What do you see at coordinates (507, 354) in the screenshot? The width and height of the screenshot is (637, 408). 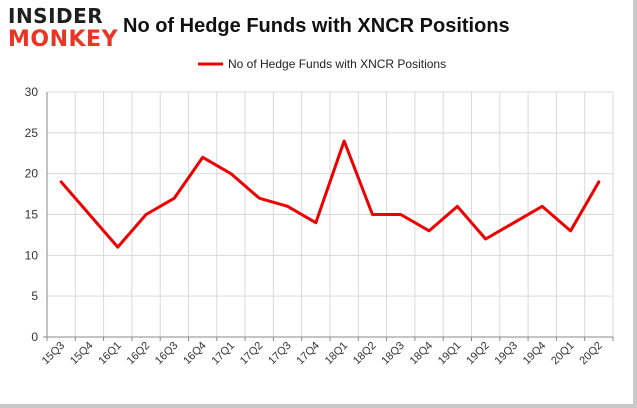 I see `x-tick-label: 19Q3` at bounding box center [507, 354].